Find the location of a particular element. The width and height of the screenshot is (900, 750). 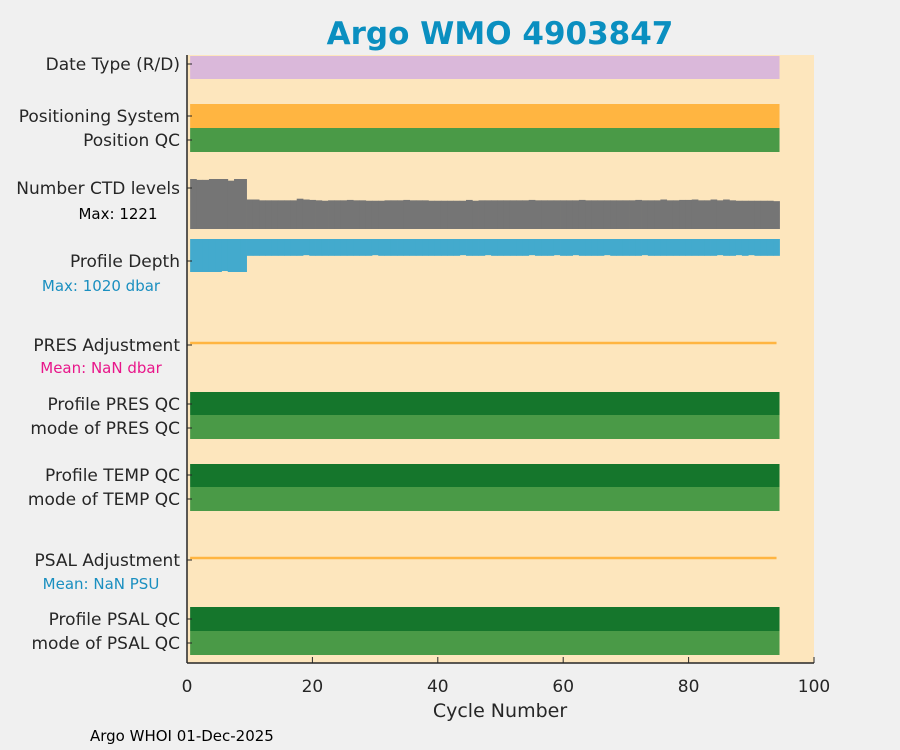

row-label-position-qc: Position QC is located at coordinates (131, 141).